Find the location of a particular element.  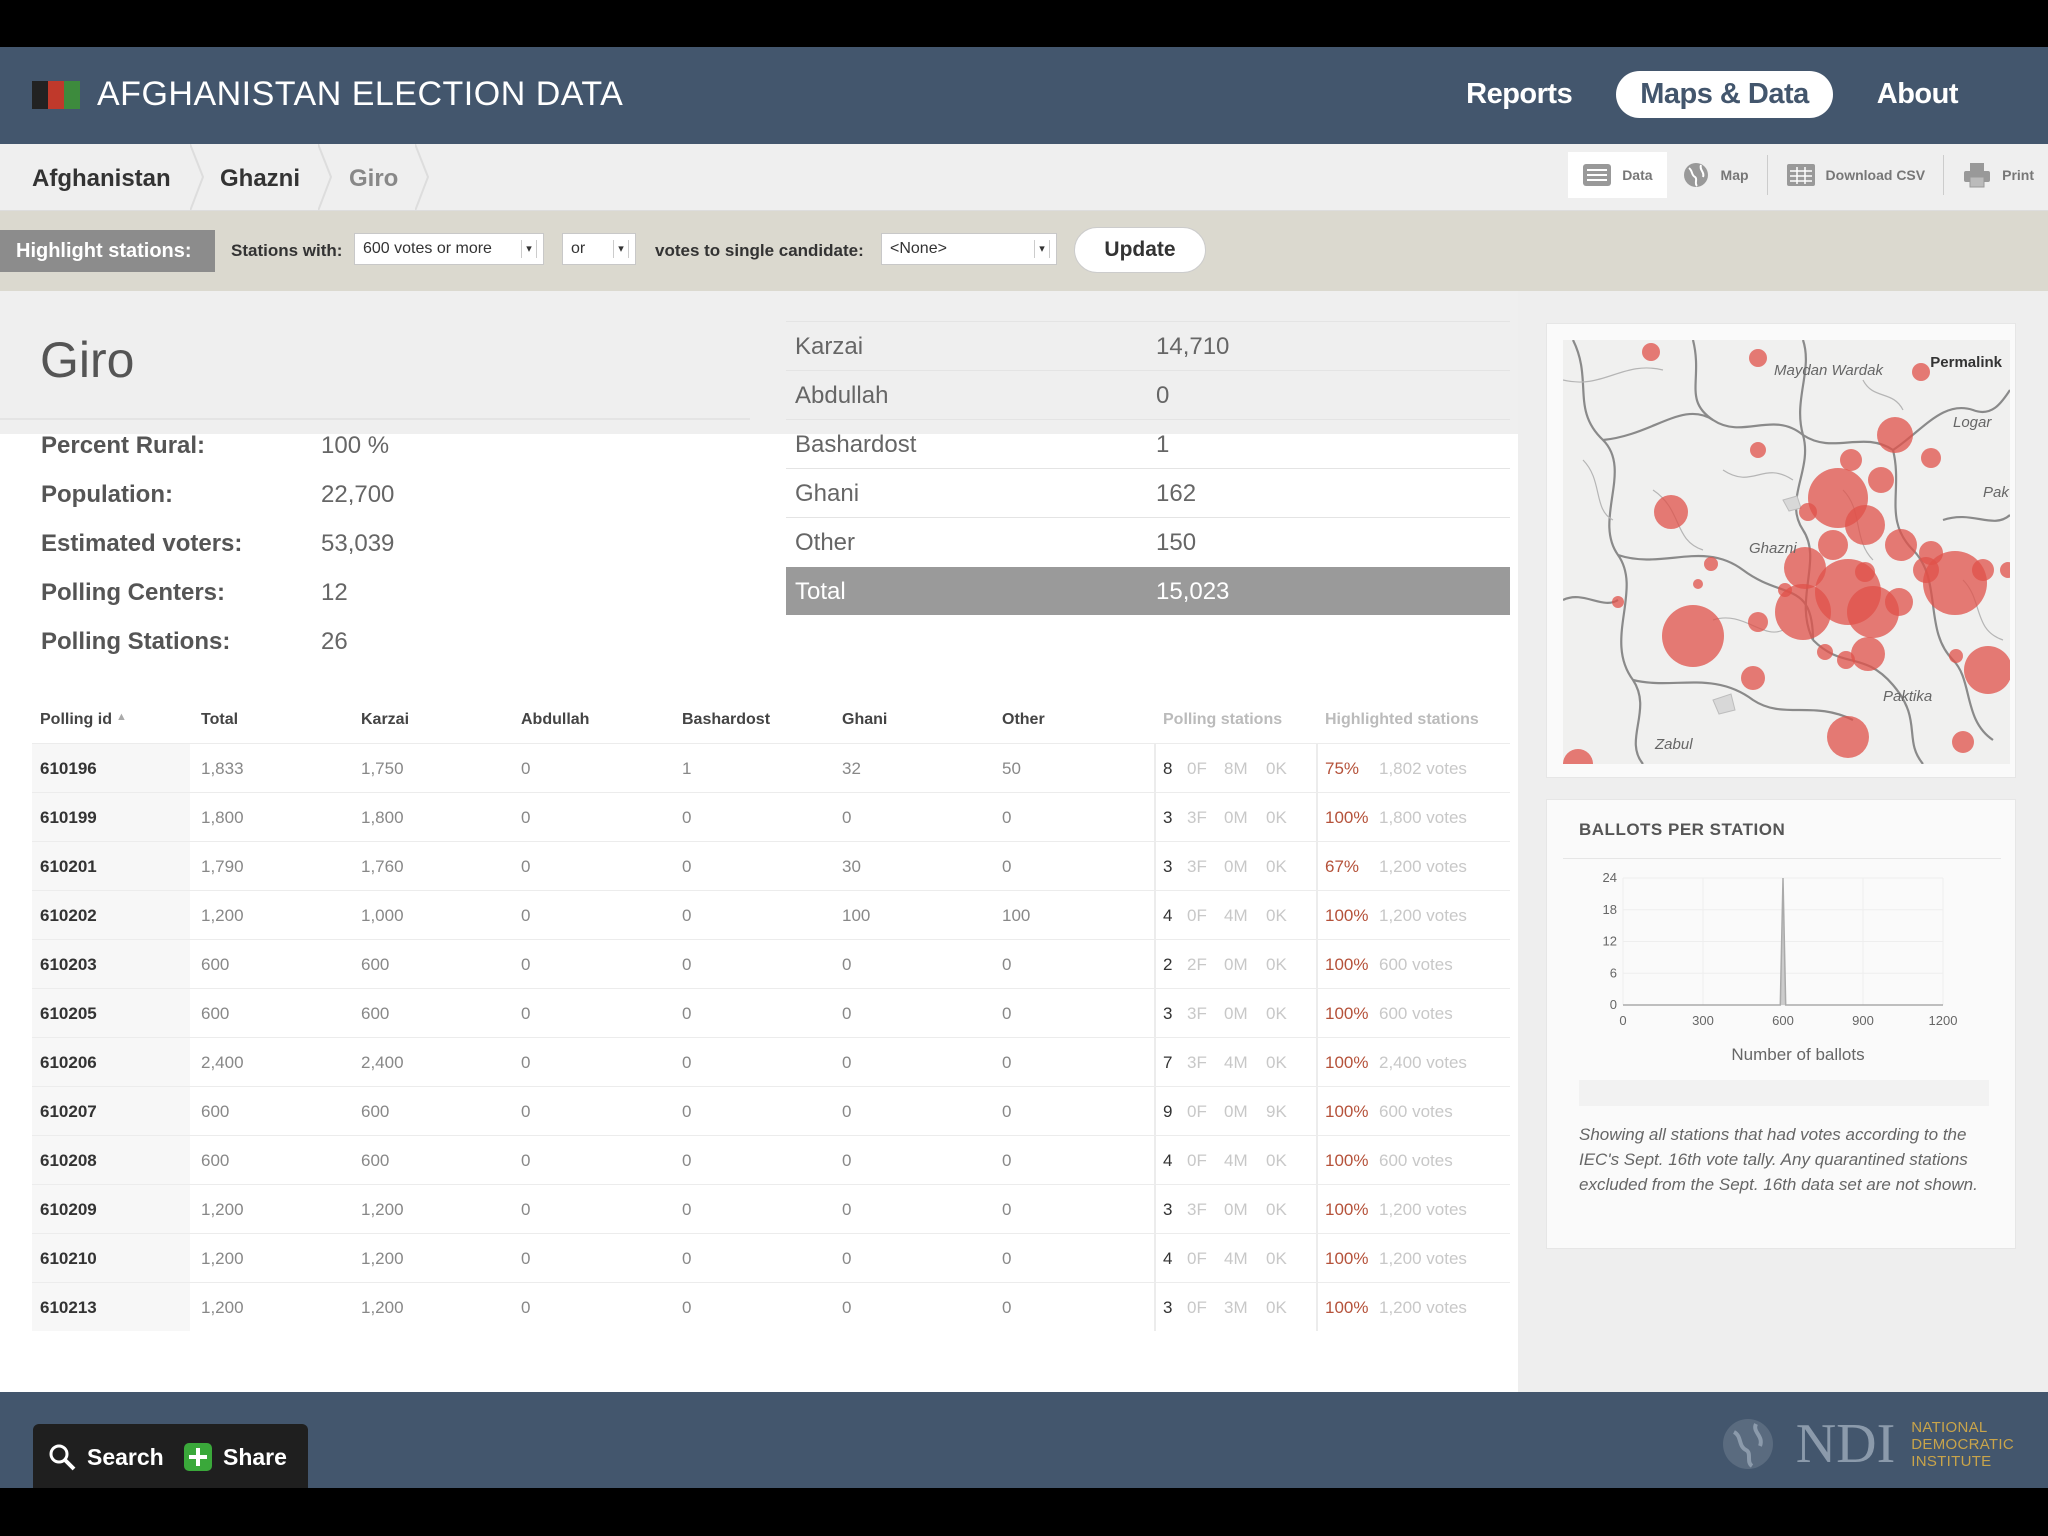

col-other: Other is located at coordinates (1023, 719).